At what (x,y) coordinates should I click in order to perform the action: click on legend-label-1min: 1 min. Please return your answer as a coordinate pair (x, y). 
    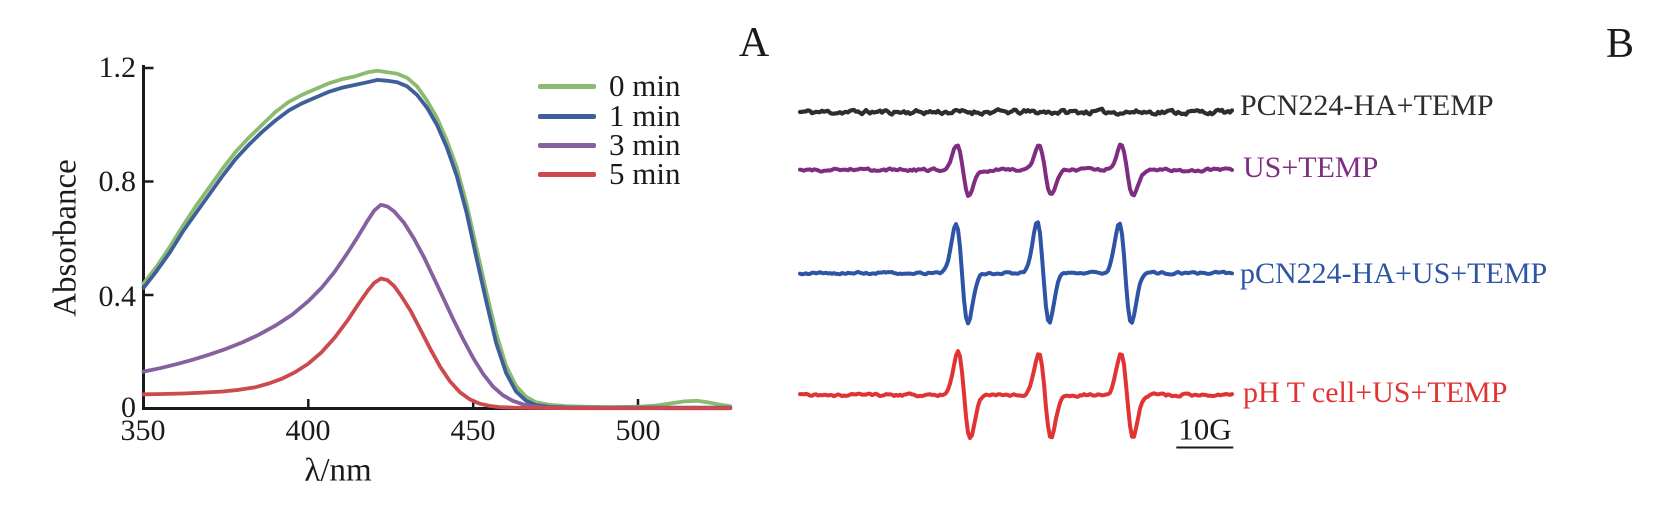
    Looking at the image, I should click on (645, 115).